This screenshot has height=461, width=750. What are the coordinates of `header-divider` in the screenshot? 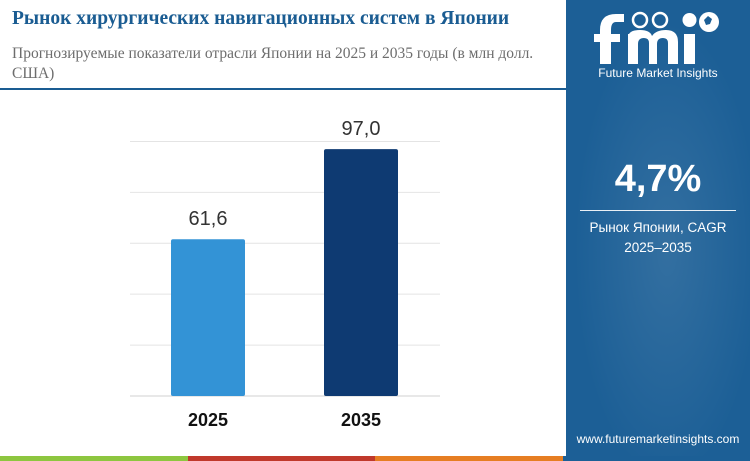 It's located at (283, 89).